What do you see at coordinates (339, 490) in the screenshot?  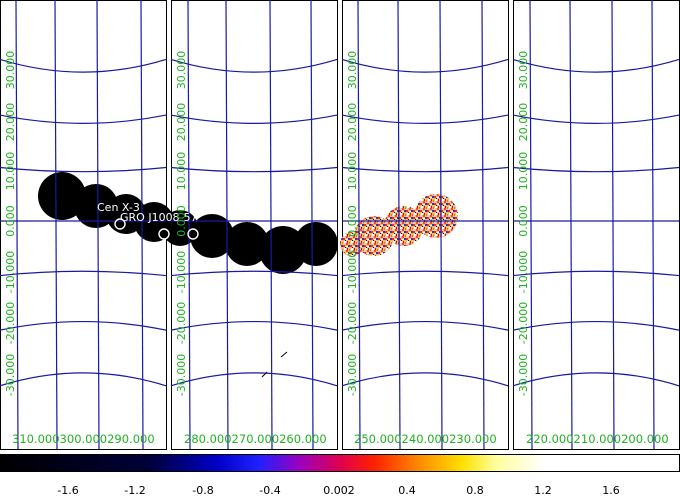 I see `colorbar-tick-label: 0.002` at bounding box center [339, 490].